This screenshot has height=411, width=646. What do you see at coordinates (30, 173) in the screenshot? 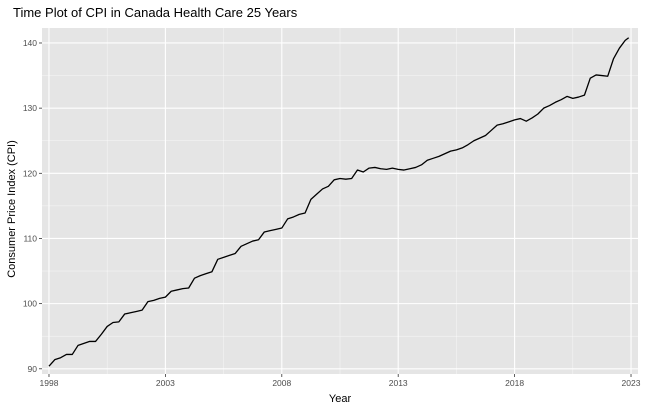
I see `y-tick-label: 120` at bounding box center [30, 173].